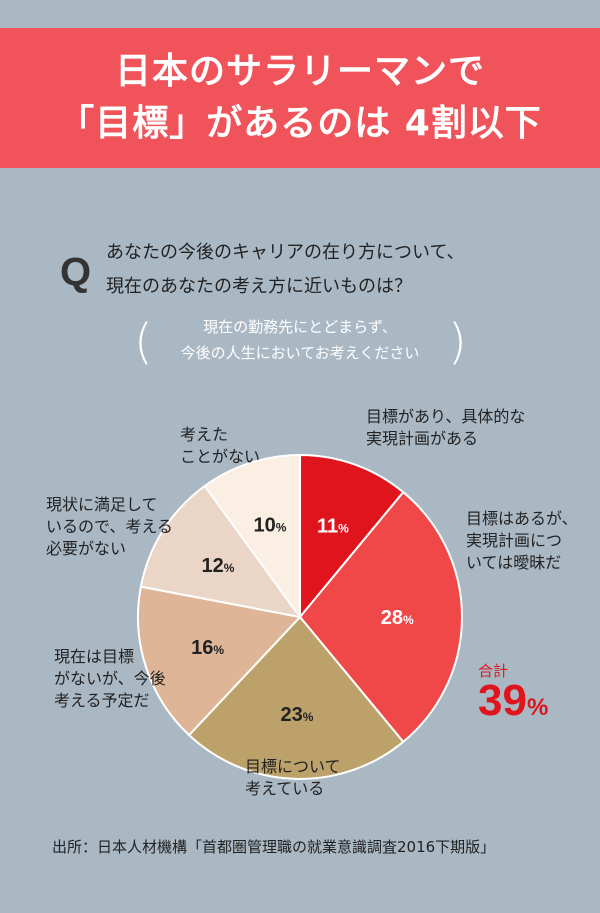  I want to click on title-line-2: 「目標」があるのは 4割以下, so click(300, 123).